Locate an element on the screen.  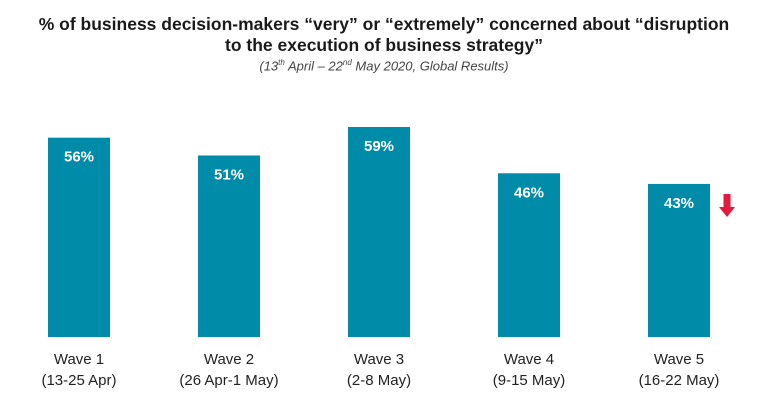
category-date-range: (26 Apr-1 May) is located at coordinates (228, 380).